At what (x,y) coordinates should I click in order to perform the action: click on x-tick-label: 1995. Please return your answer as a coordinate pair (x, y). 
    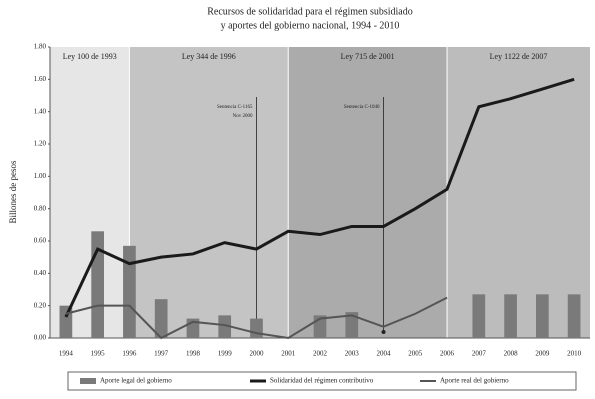
    Looking at the image, I should click on (98, 354).